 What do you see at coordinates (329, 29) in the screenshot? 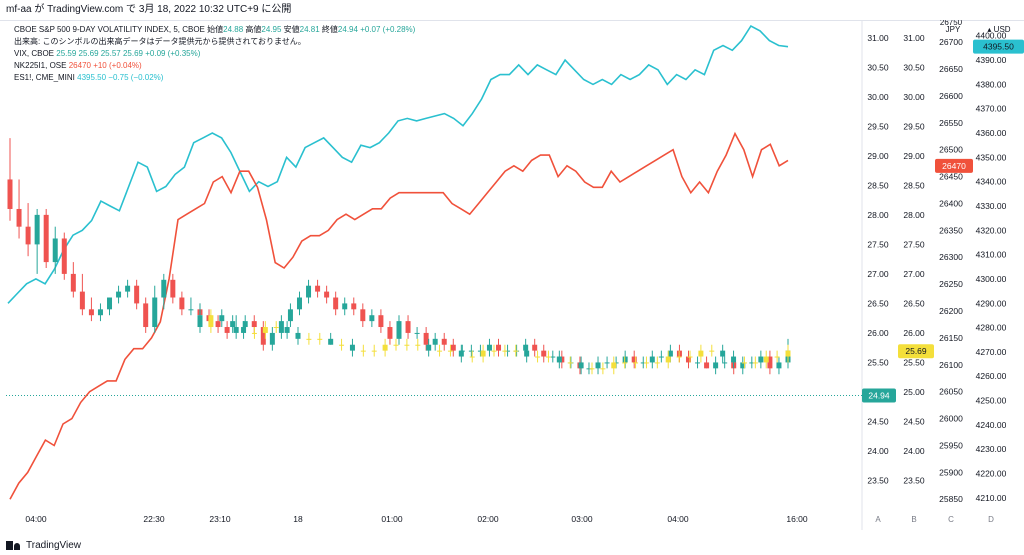
I see `legend-close-label: 終値` at bounding box center [329, 29].